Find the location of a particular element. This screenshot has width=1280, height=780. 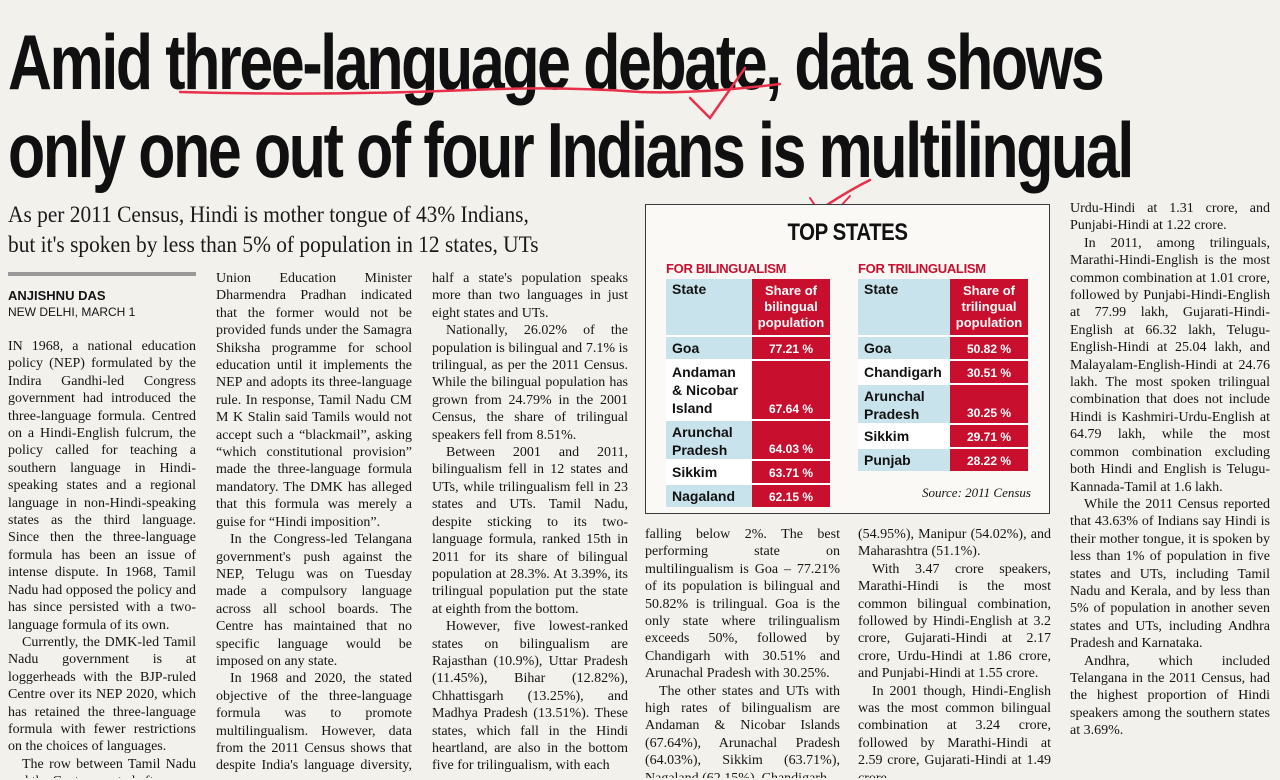

table-row: Andaman & Nicobar Island 67.64 % is located at coordinates (748, 389).